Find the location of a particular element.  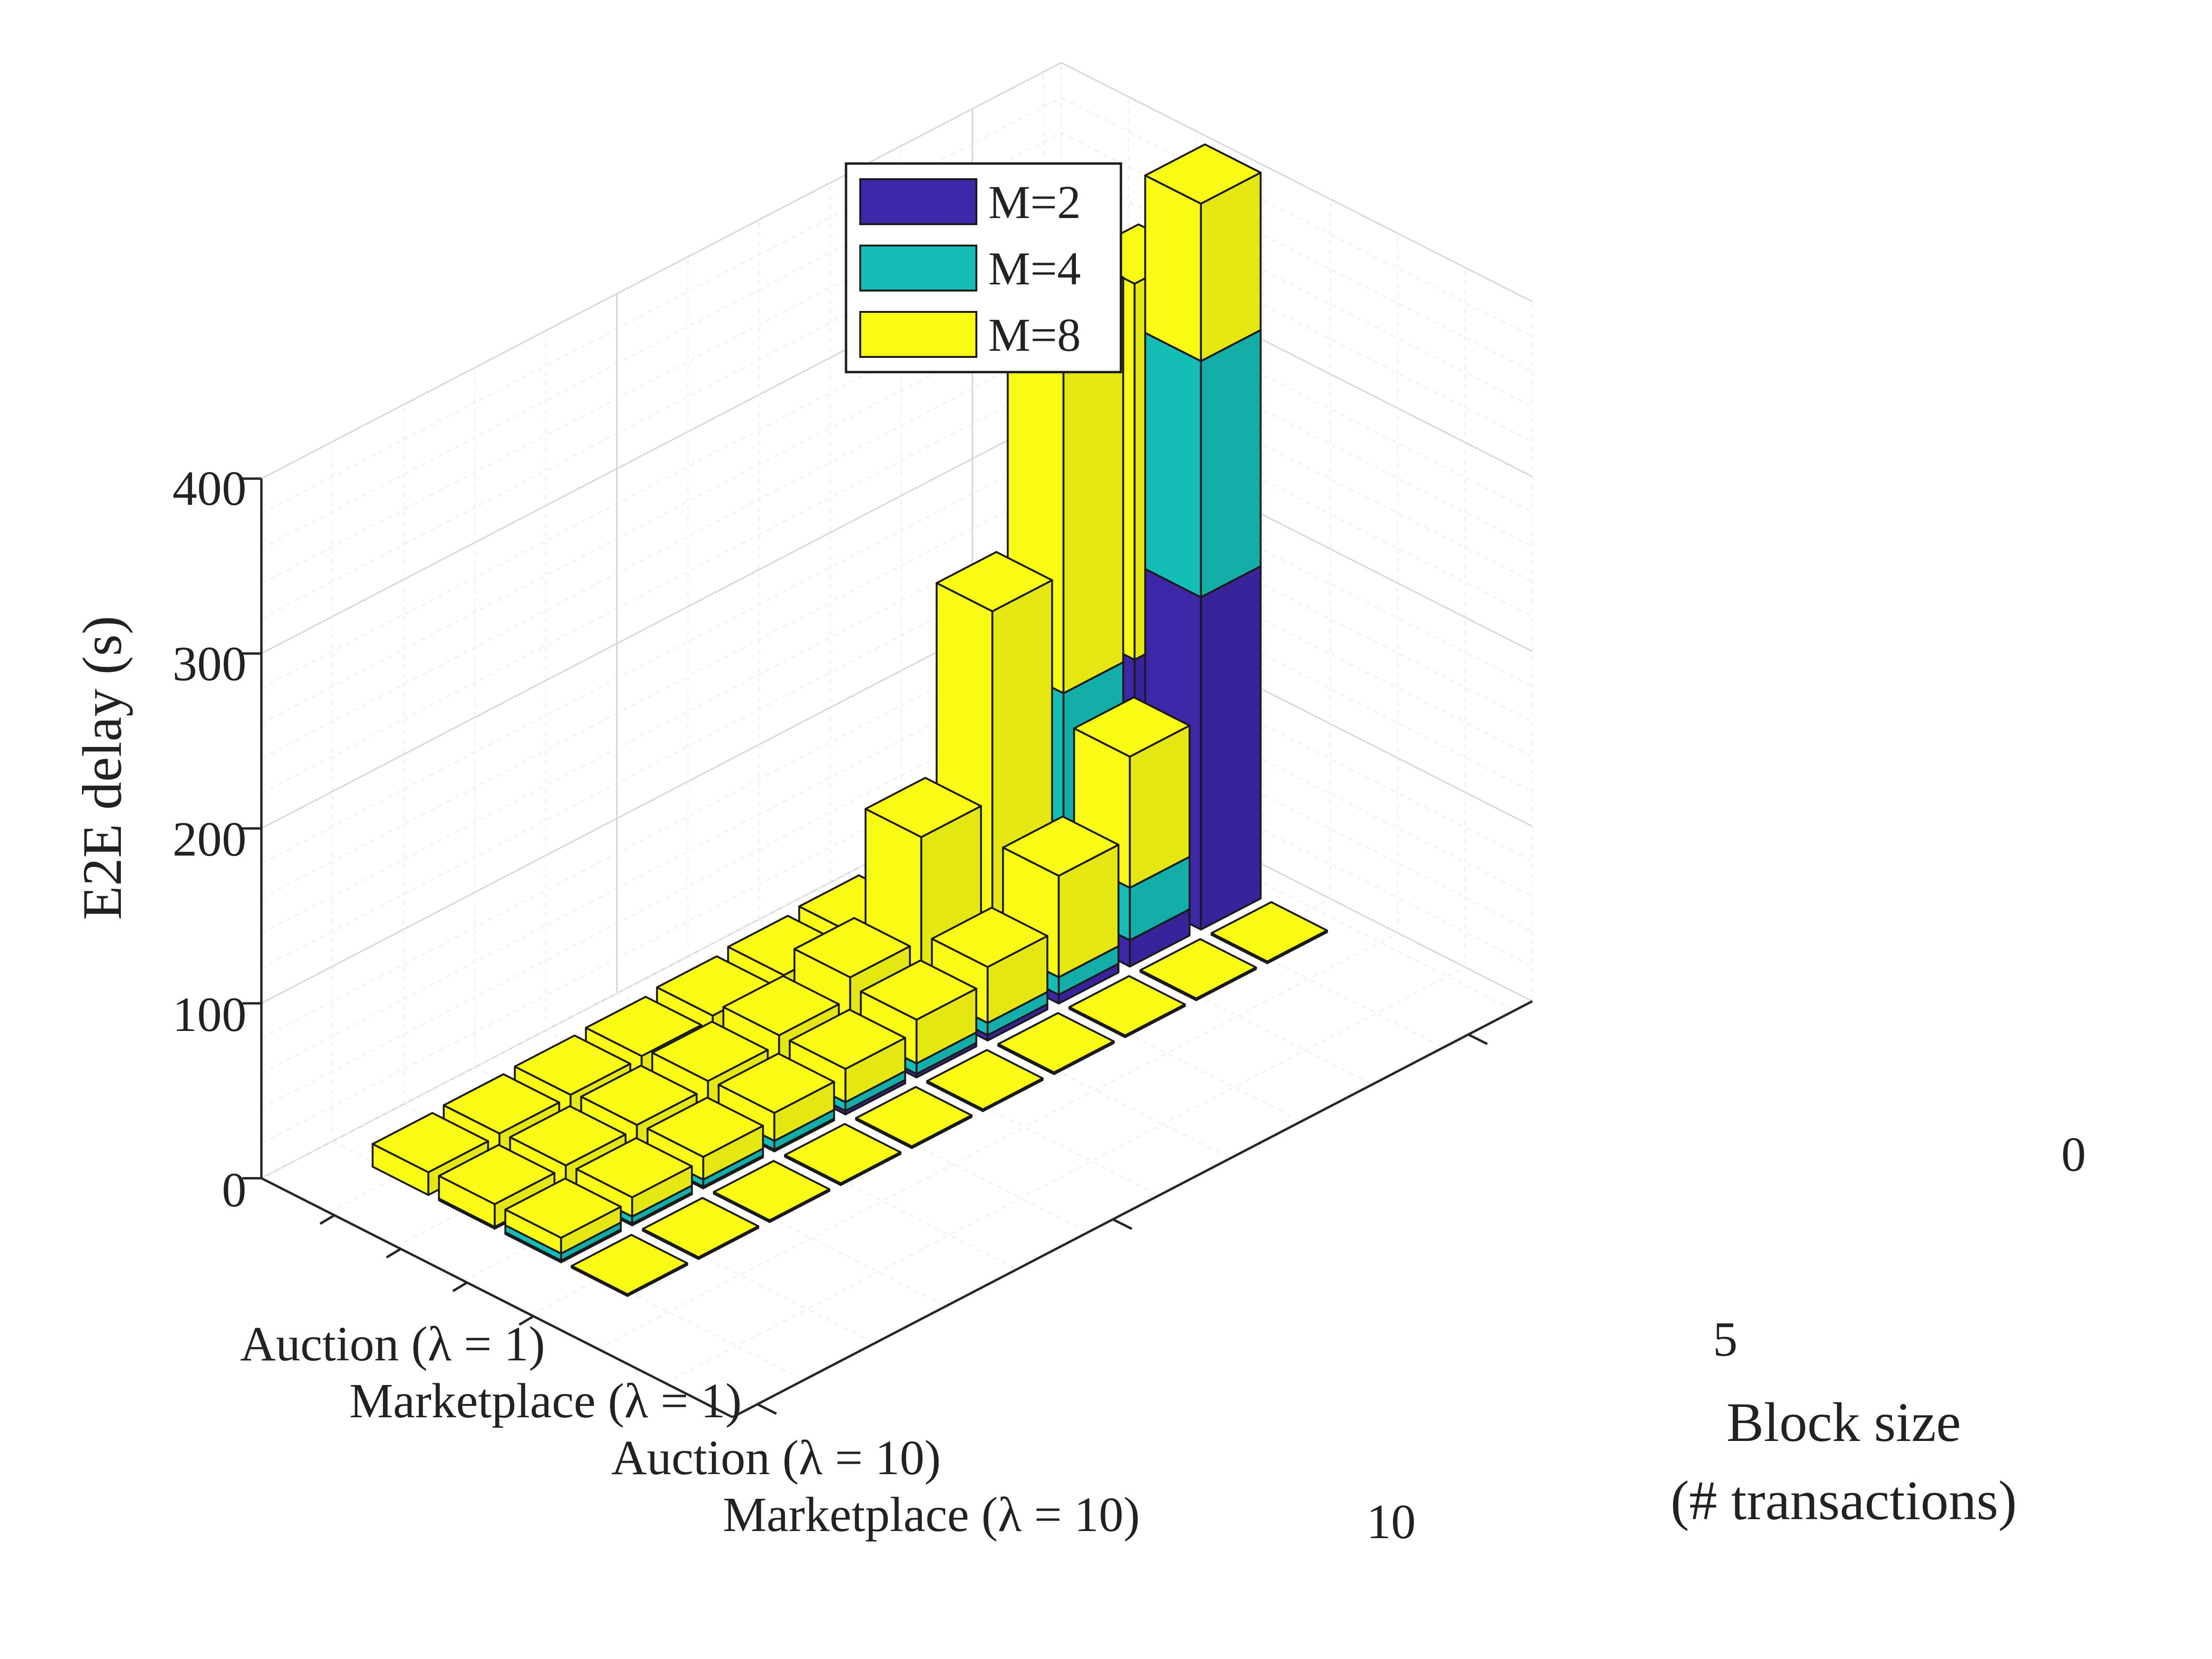

legend: M=2 M=4 M=8 is located at coordinates (984, 268).